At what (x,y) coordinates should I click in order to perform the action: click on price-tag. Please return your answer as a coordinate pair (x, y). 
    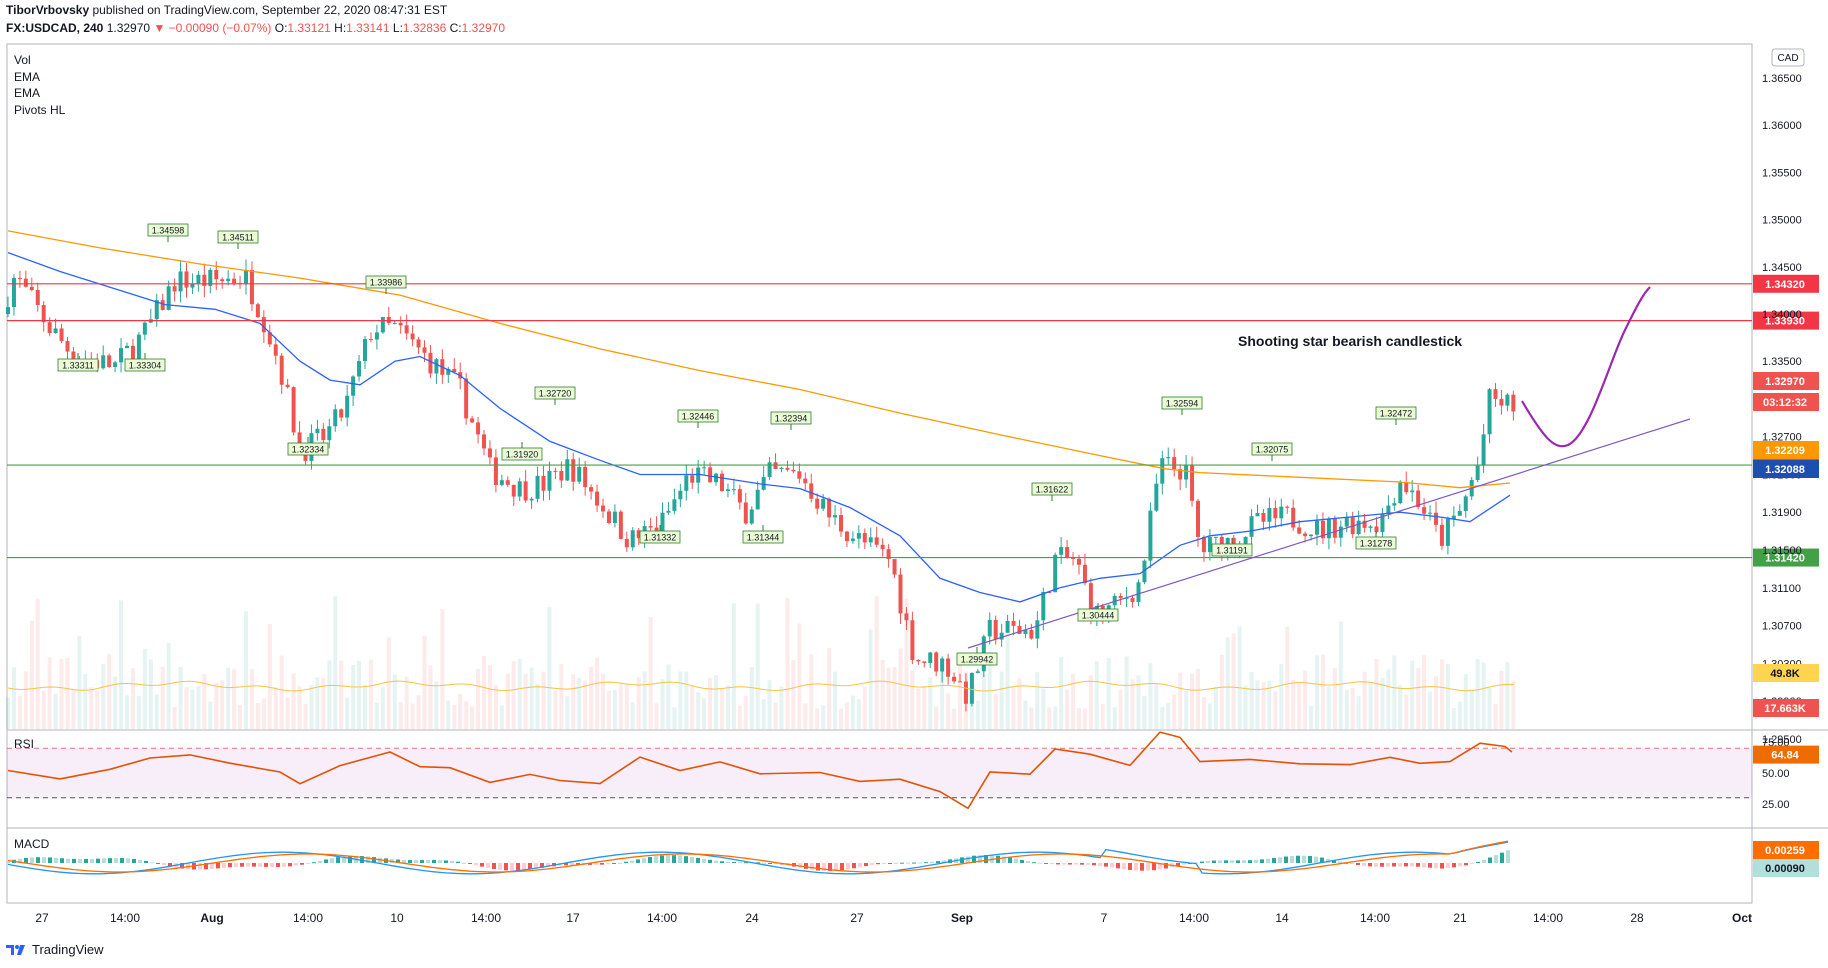
    Looking at the image, I should click on (1786, 708).